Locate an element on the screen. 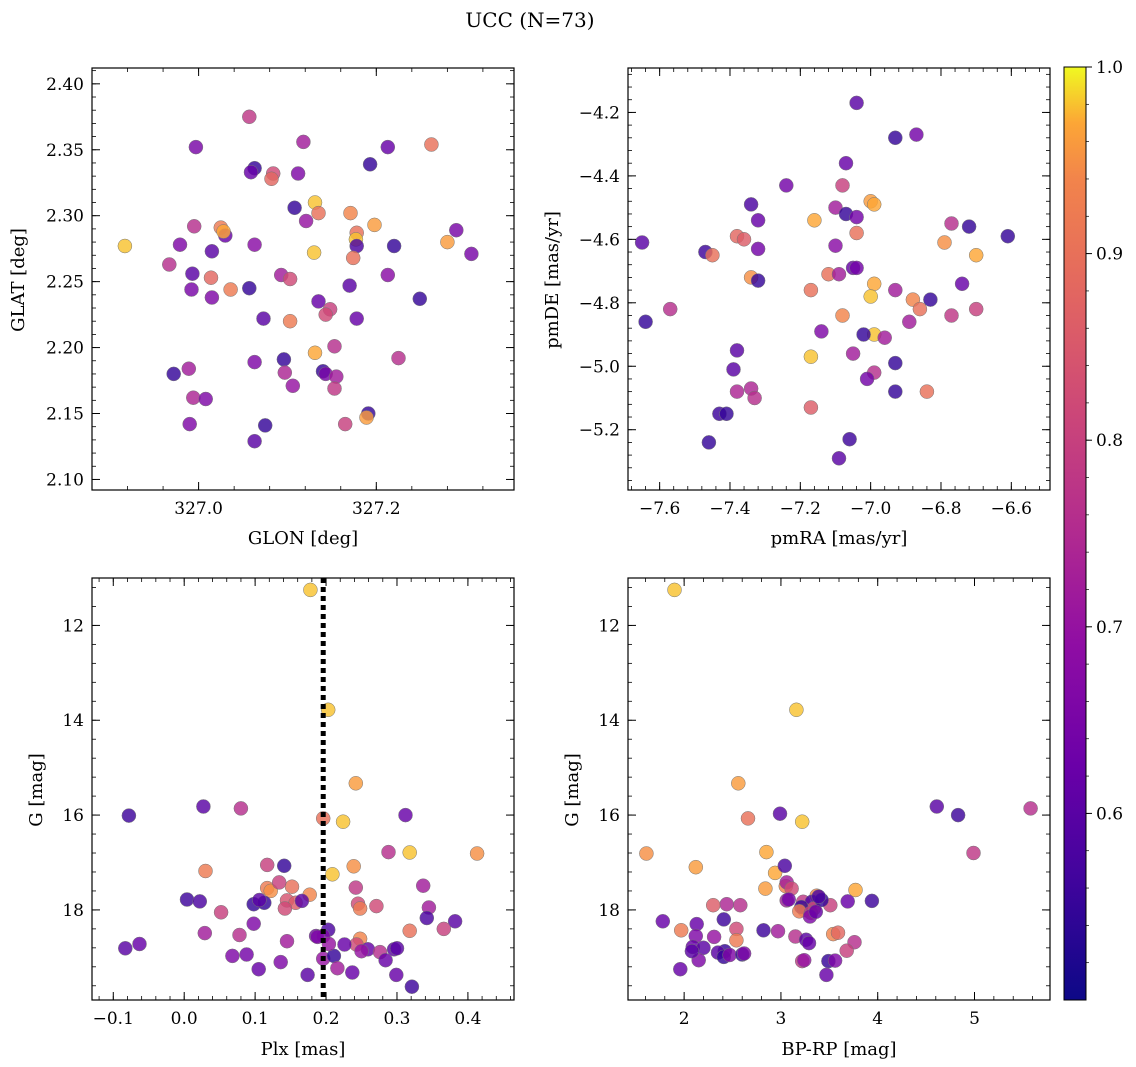 Image resolution: width=1136 pixels, height=1067 pixels. figure-title: UCC (N=73) is located at coordinates (529, 20).